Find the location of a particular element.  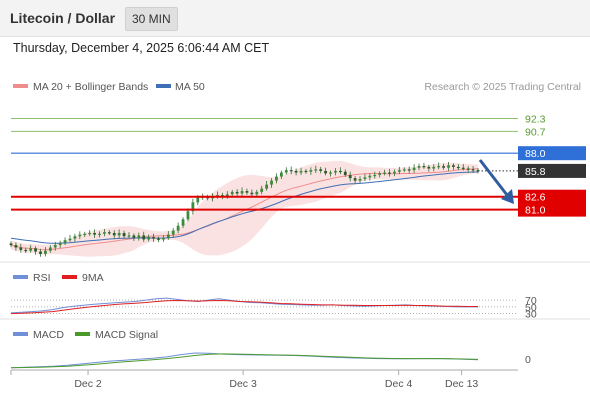

level-label: 81.0 is located at coordinates (535, 211).